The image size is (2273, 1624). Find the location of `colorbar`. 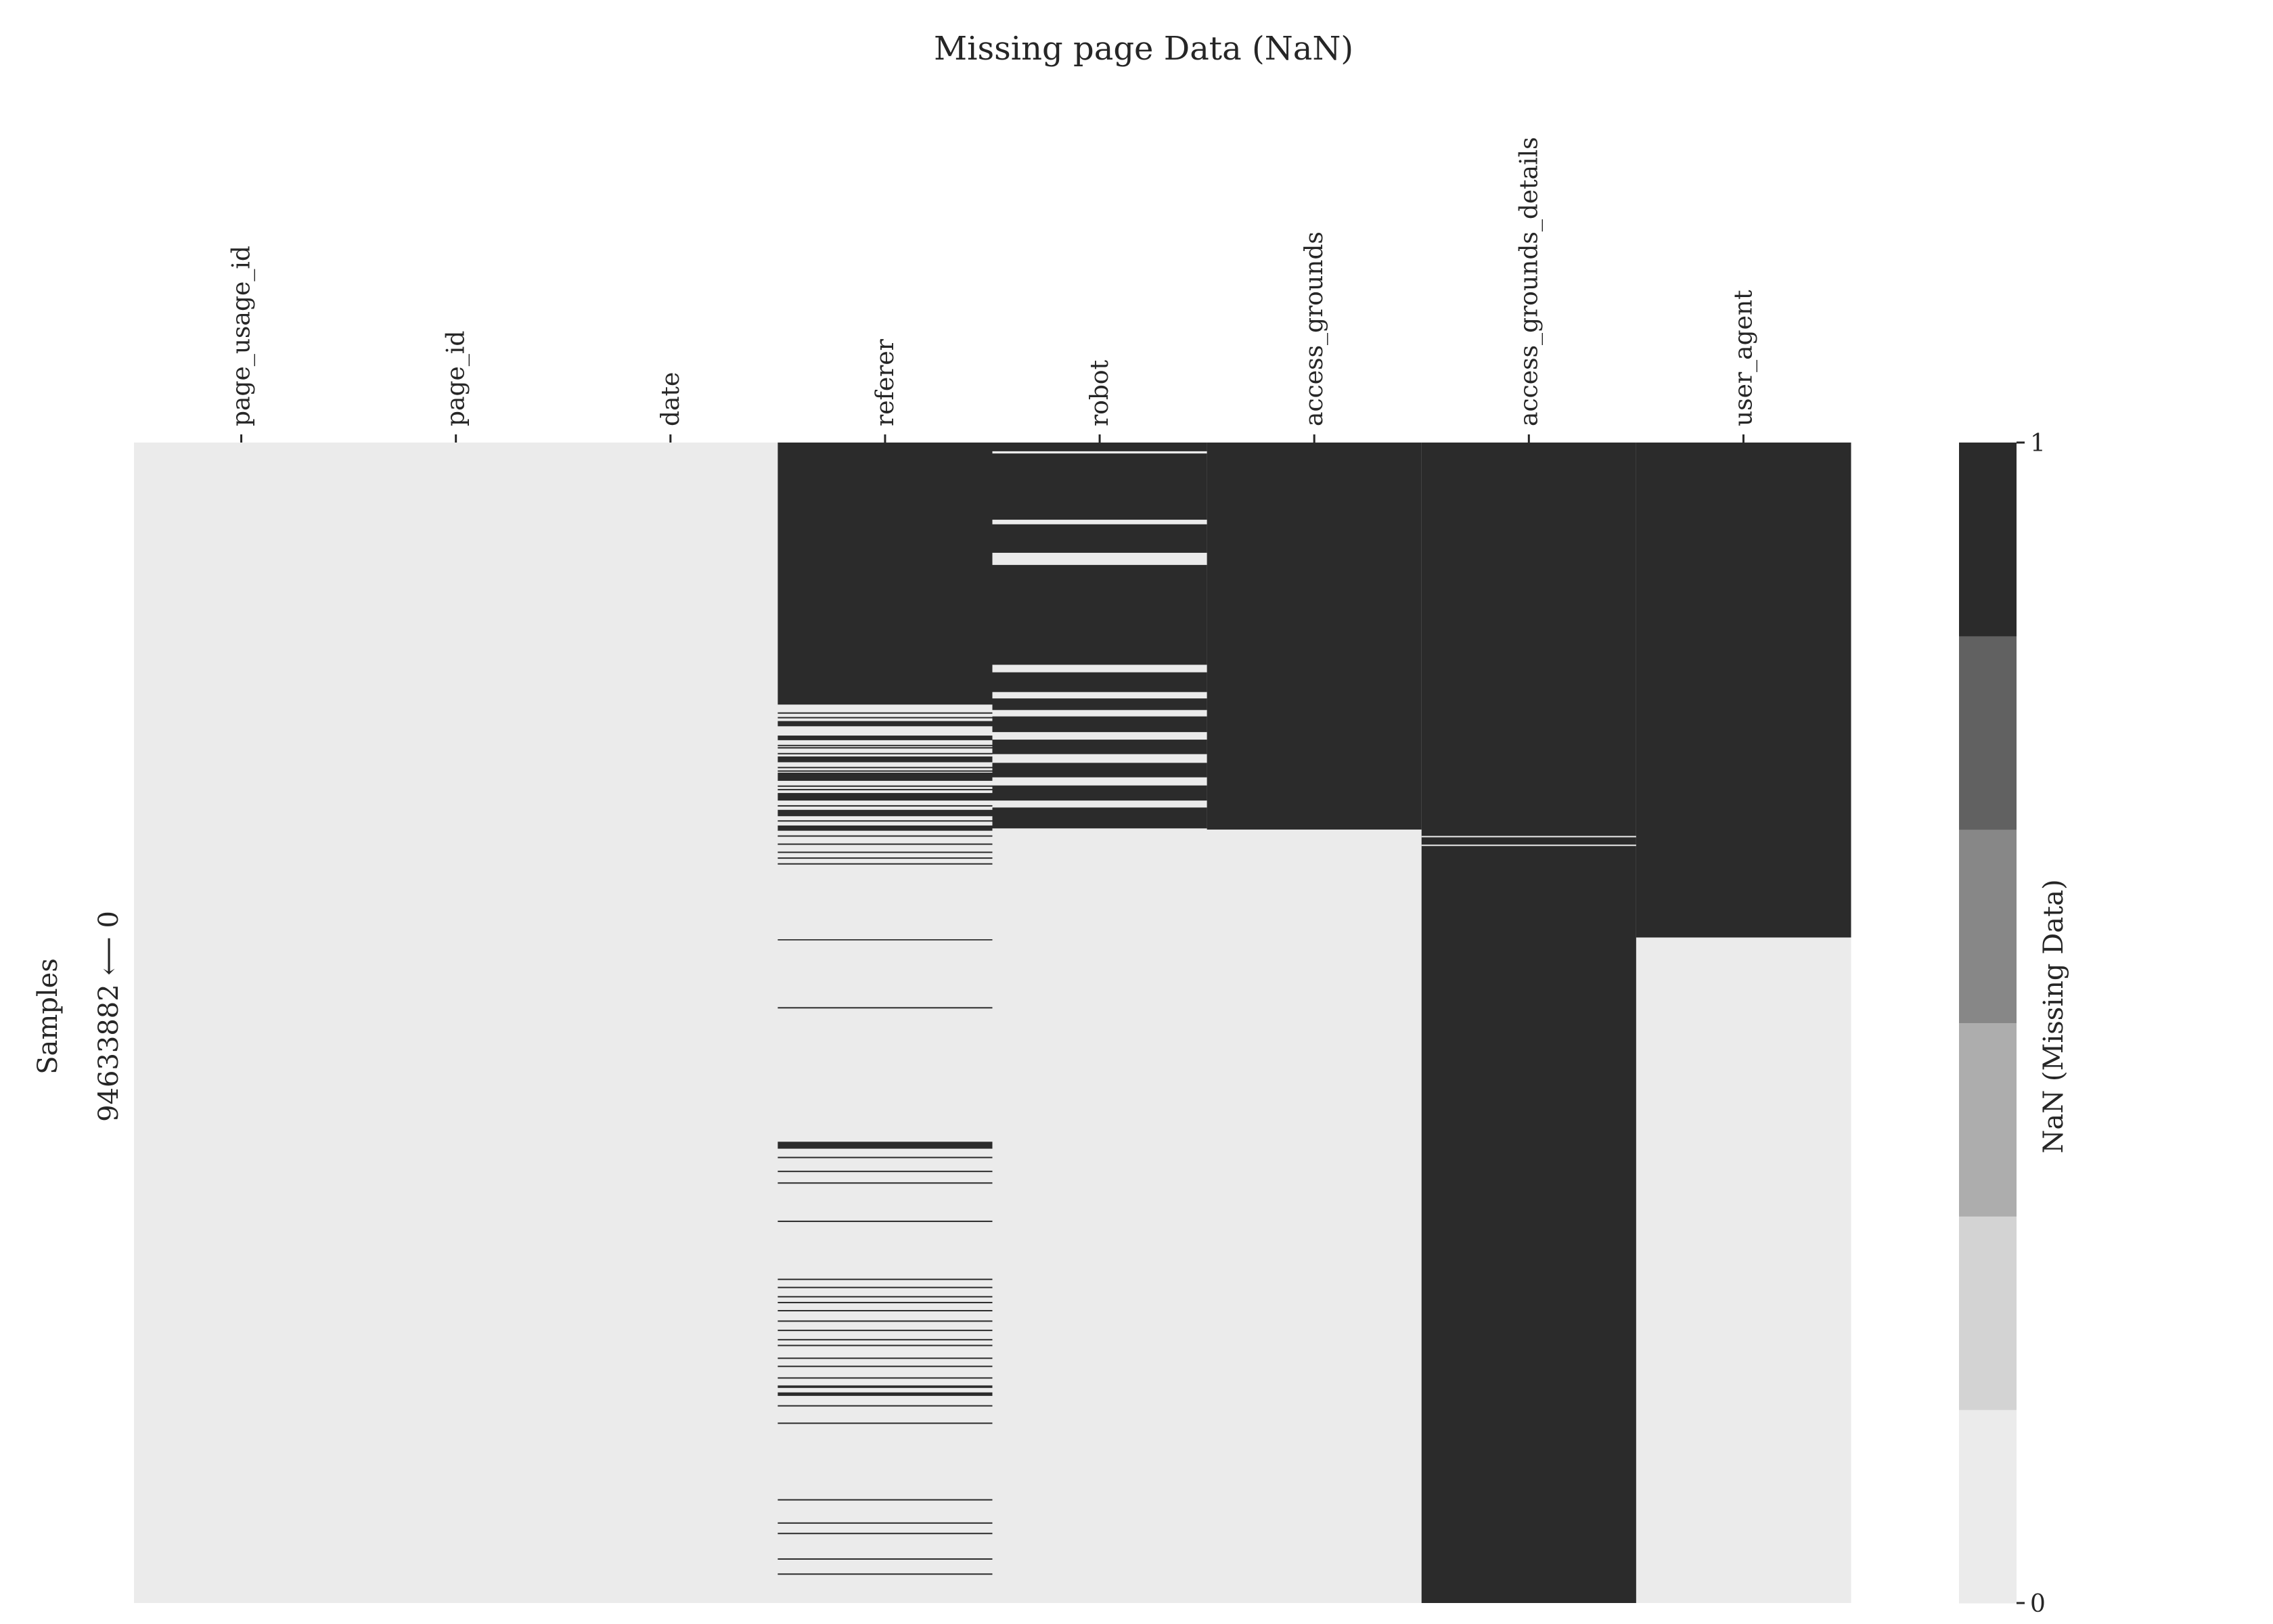

colorbar is located at coordinates (1988, 1023).